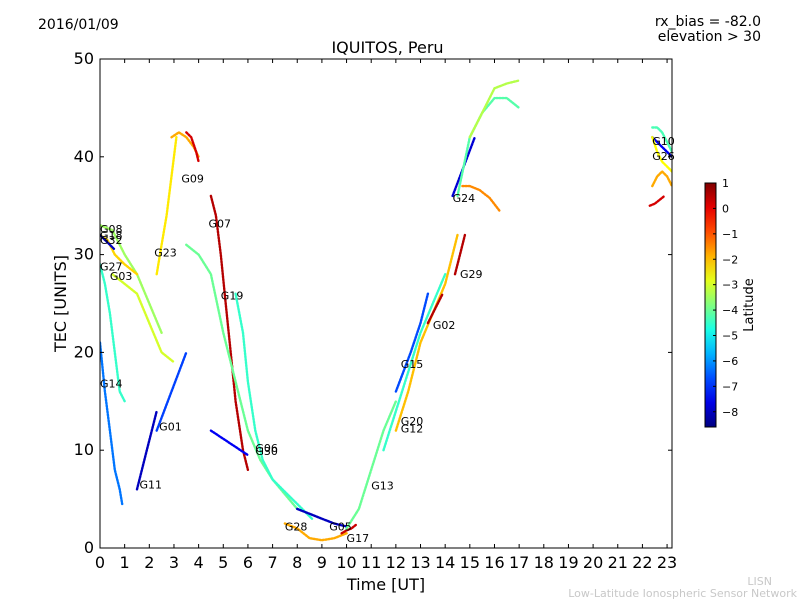 The height and width of the screenshot is (600, 800). I want to click on series-g29b, so click(481, 198).